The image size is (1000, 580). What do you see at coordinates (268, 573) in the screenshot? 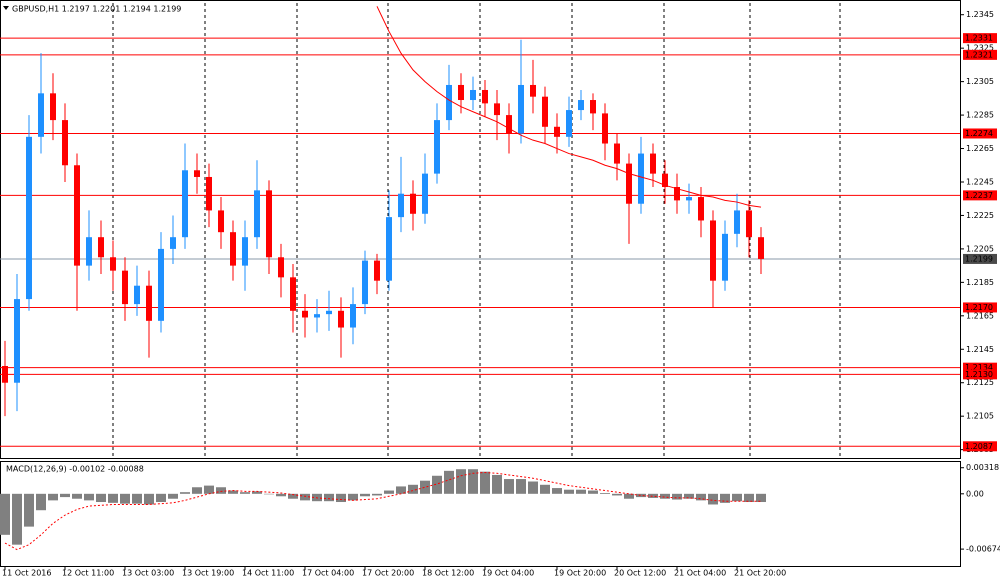
I see `x-tick-label: 14 Oct 11:00` at bounding box center [268, 573].